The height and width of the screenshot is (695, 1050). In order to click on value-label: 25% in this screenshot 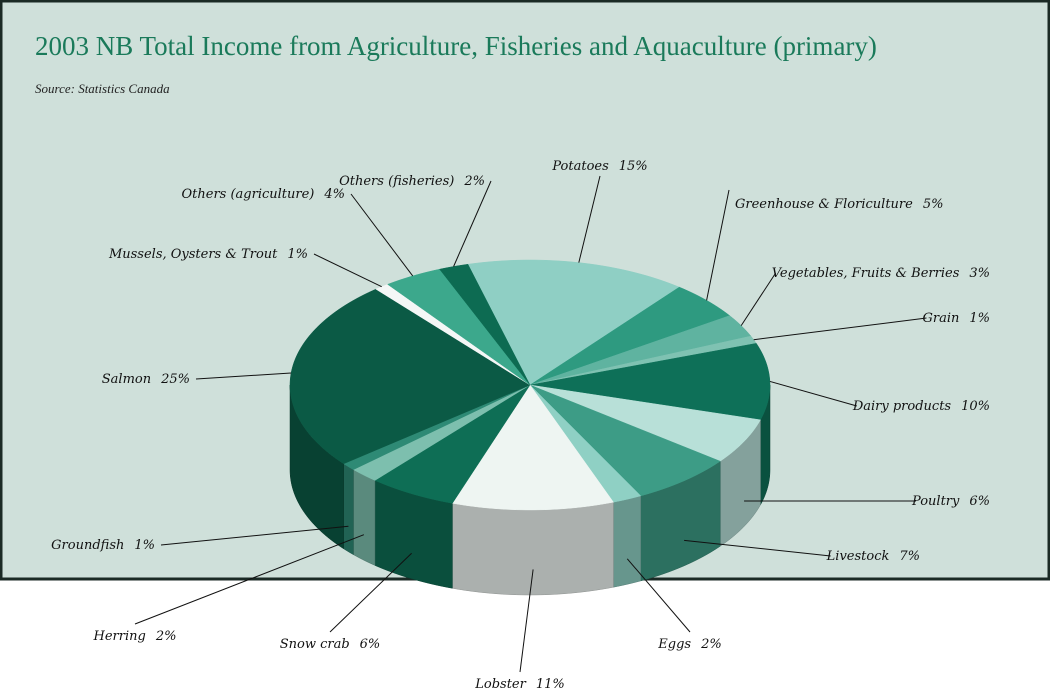, I will do `click(175, 379)`.